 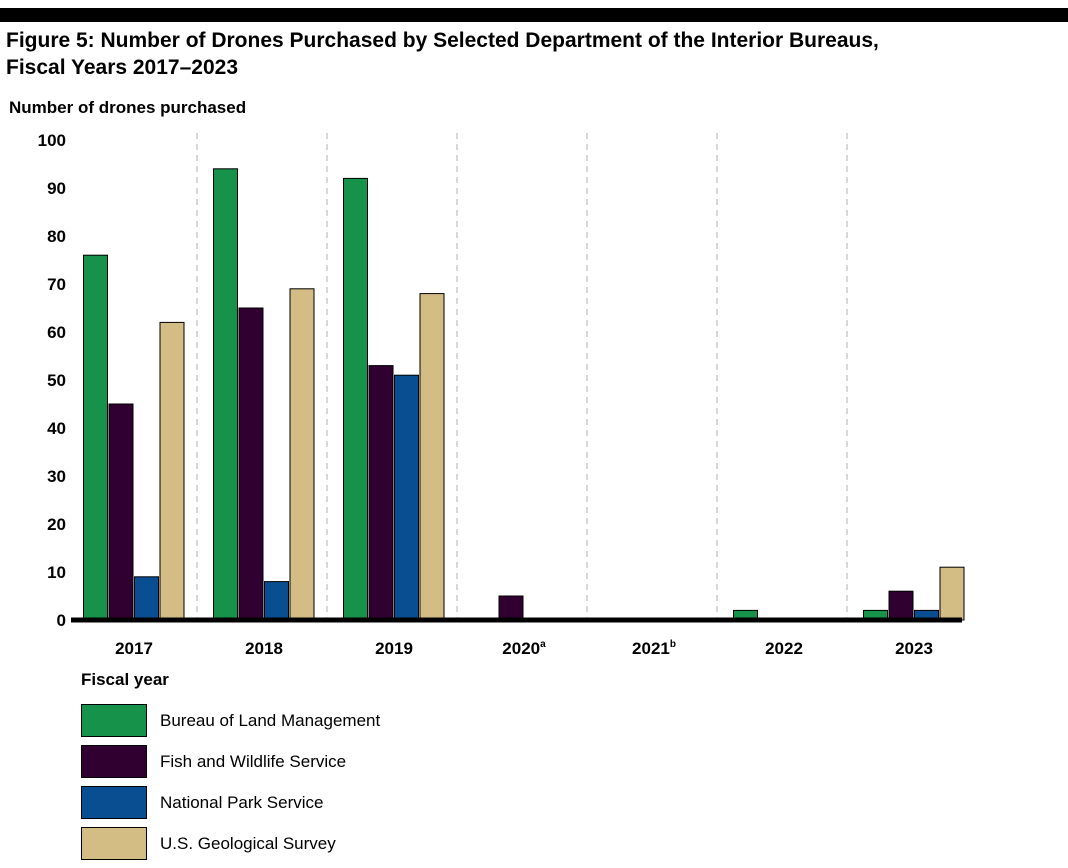 What do you see at coordinates (543, 644) in the screenshot?
I see `x-tick-footnote-marker: a` at bounding box center [543, 644].